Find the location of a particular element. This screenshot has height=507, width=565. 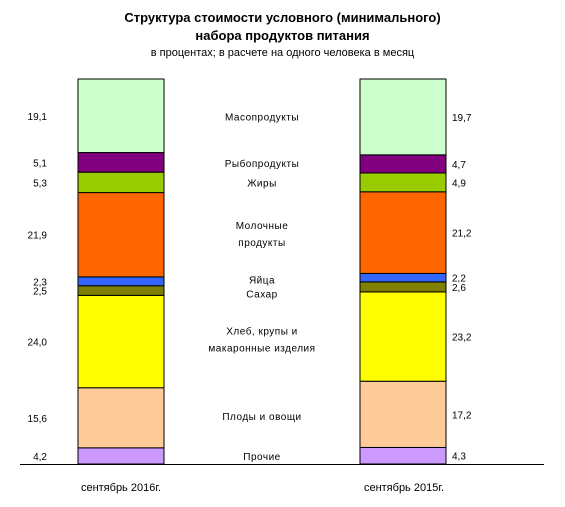

data-label-dairy-1: 21,2 is located at coordinates (462, 234).